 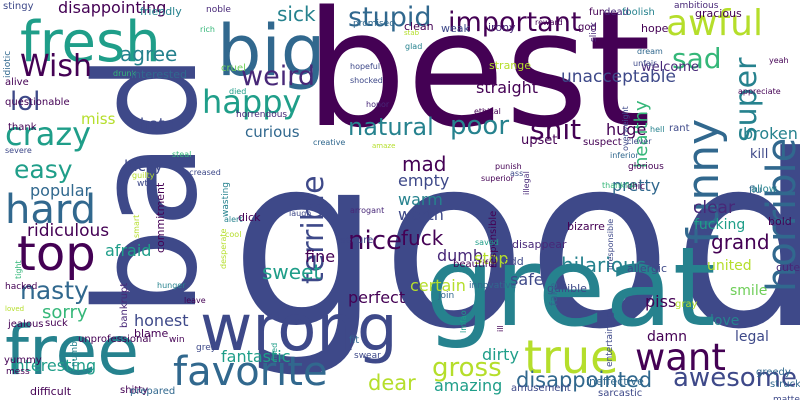 What do you see at coordinates (25, 102) in the screenshot?
I see `word-lol: lol` at bounding box center [25, 102].